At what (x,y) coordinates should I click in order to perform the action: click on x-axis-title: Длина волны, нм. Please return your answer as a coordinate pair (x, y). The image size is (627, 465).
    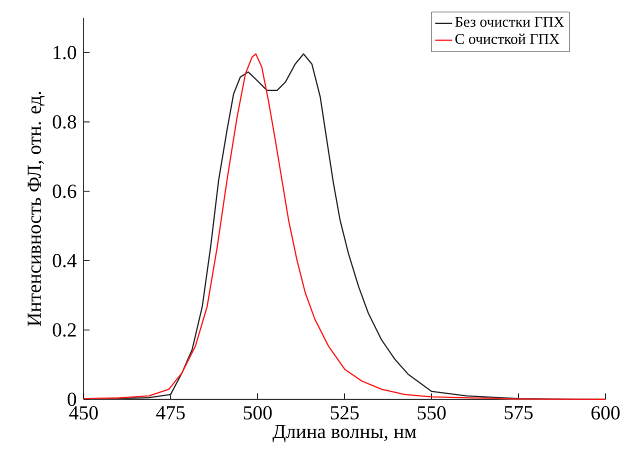
    Looking at the image, I should click on (344, 433).